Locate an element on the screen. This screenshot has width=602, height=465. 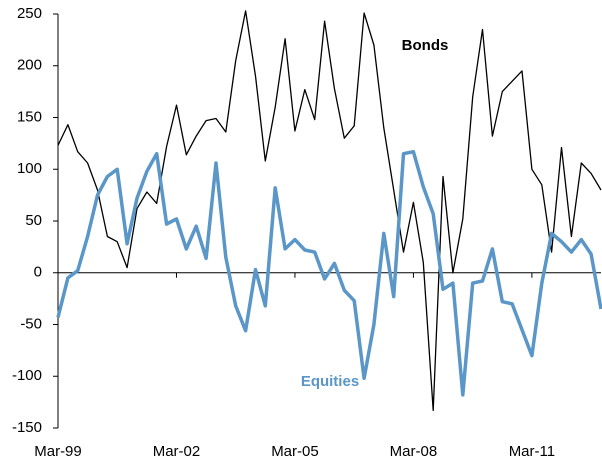
x-tick-label: Mar-02 is located at coordinates (177, 451).